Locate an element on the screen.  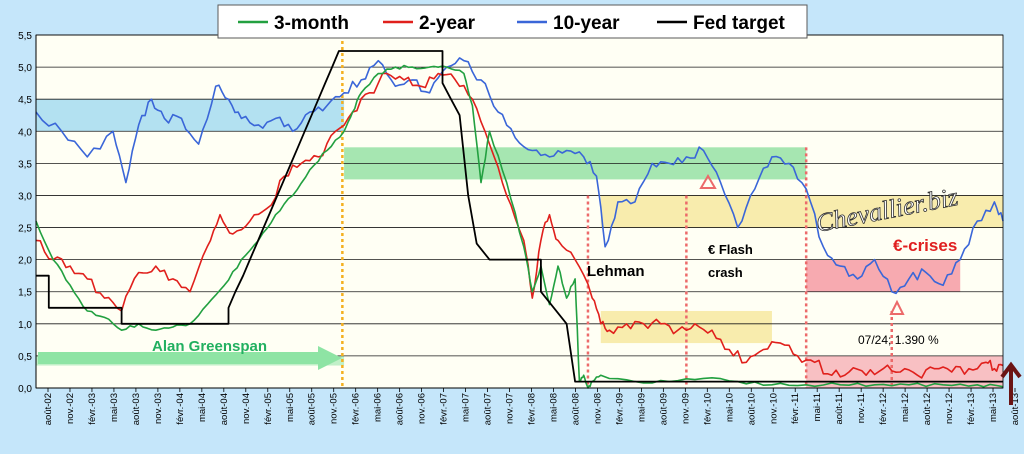
flash-crash-label-1: € Flash is located at coordinates (730, 249).